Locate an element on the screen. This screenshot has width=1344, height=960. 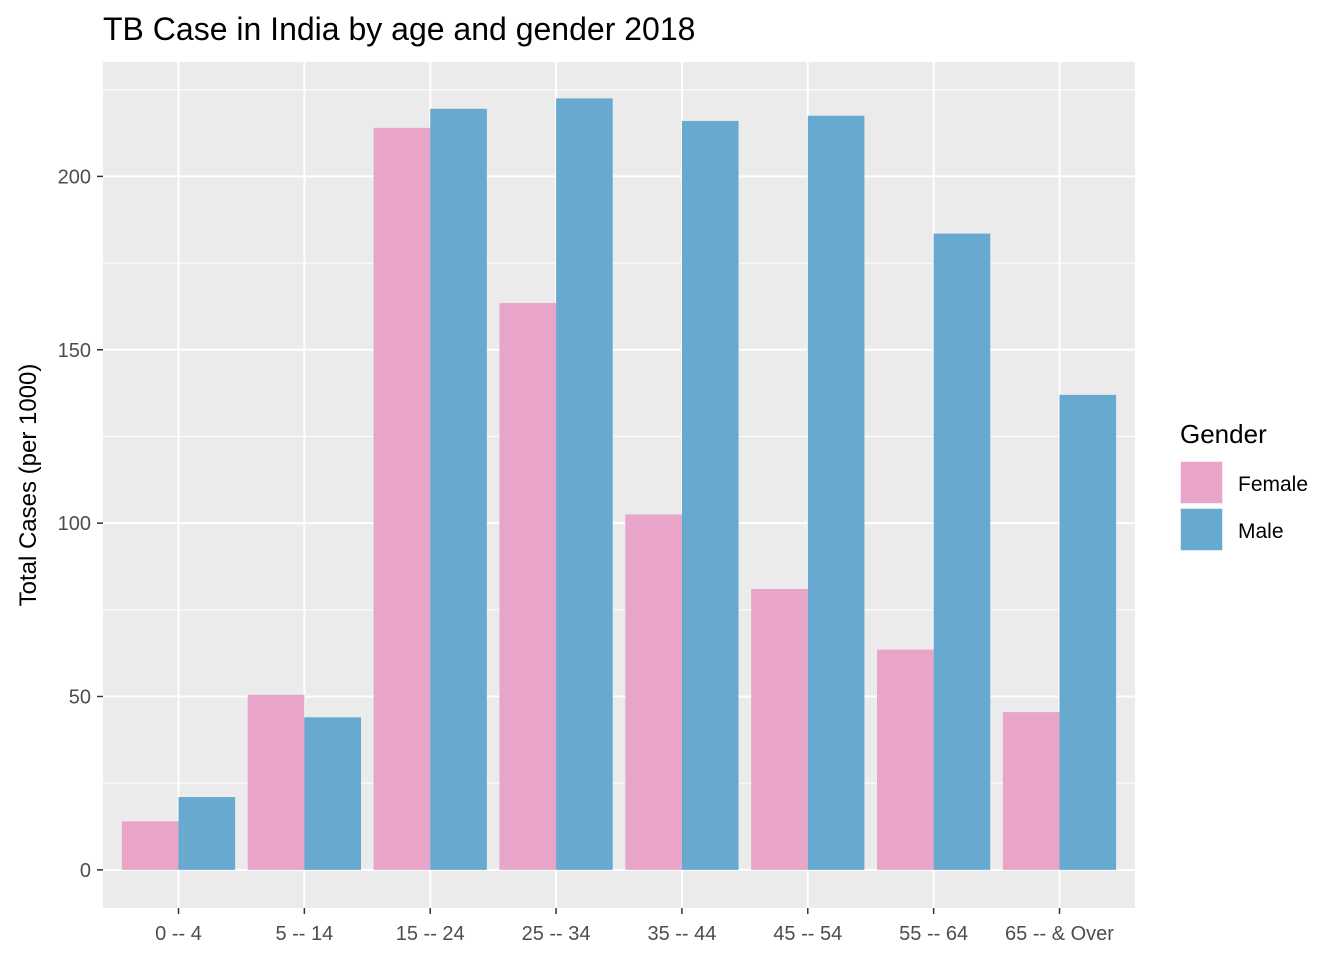
legend-label-male: Male is located at coordinates (1261, 531).